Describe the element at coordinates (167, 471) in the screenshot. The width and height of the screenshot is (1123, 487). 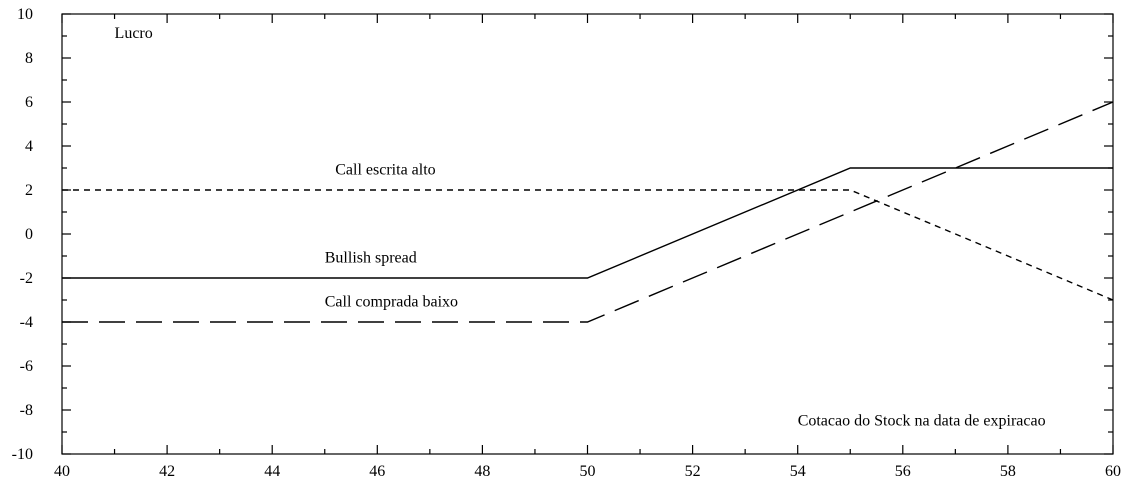
I see `x-tick-label: 42` at that location.